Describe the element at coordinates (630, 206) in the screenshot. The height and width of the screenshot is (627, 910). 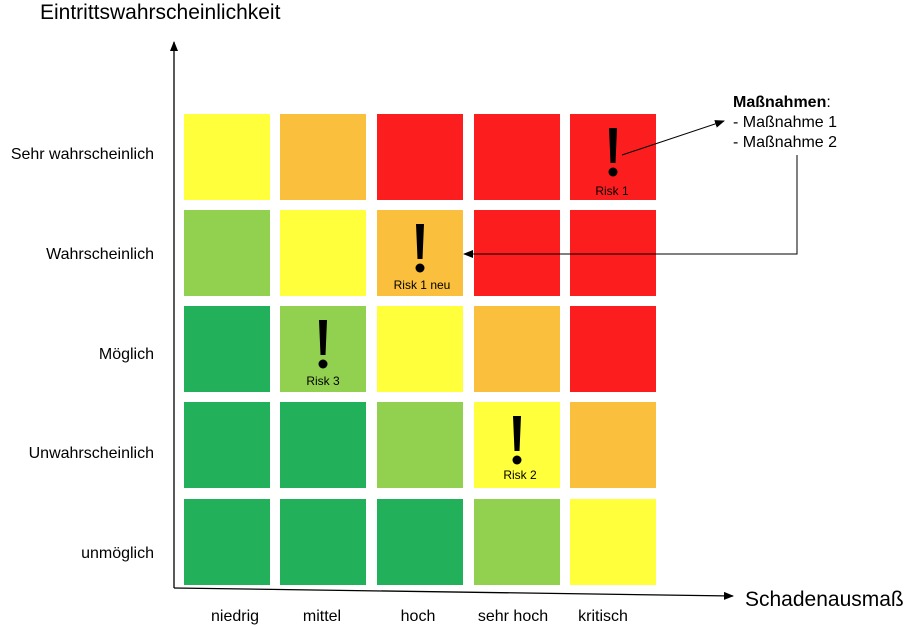
I see `measures-to-risk1neu-arrow` at that location.